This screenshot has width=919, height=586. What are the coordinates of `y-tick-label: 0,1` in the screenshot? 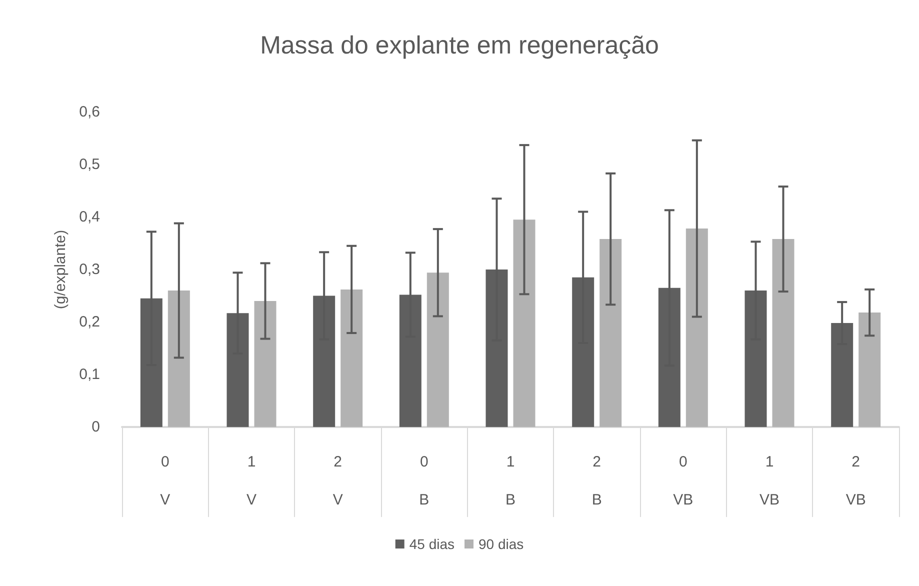 It's located at (89, 374).